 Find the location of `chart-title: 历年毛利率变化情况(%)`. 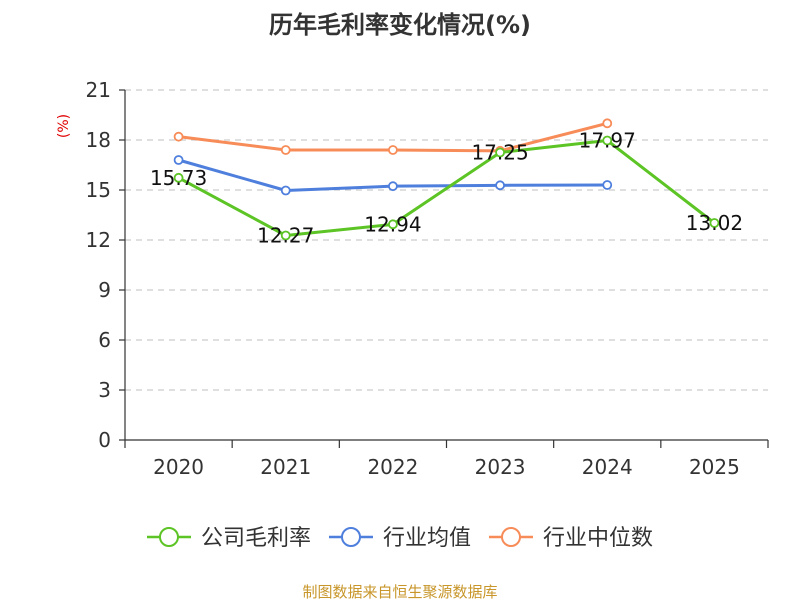

chart-title: 历年毛利率变化情况(%) is located at coordinates (400, 25).